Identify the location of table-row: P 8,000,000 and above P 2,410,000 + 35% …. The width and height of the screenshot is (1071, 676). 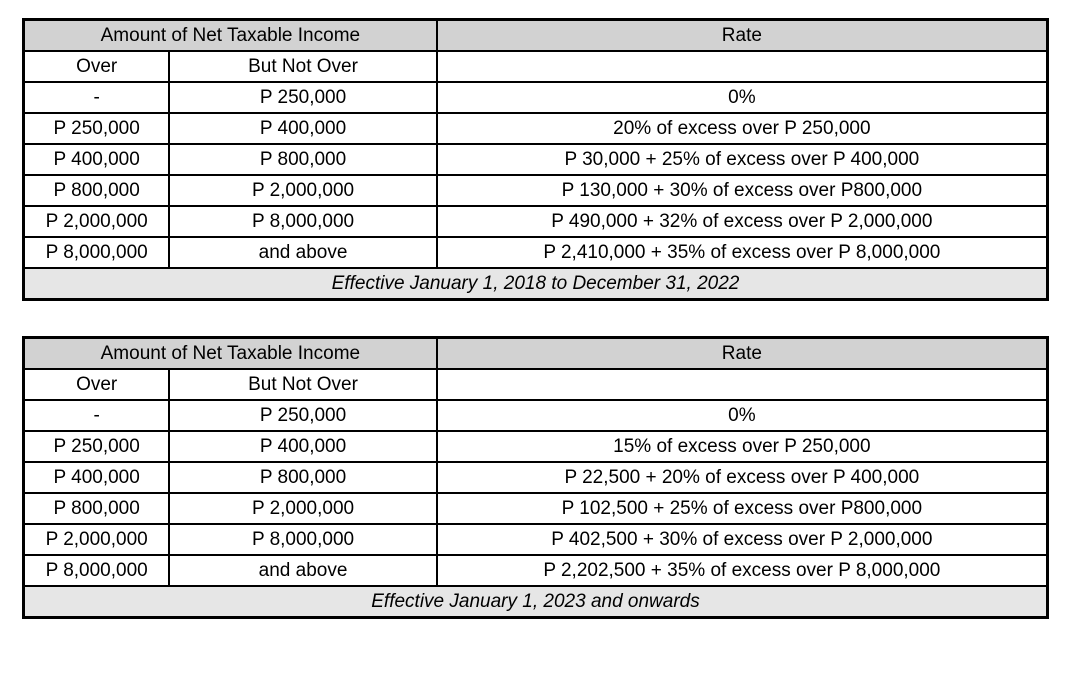
(535, 252).